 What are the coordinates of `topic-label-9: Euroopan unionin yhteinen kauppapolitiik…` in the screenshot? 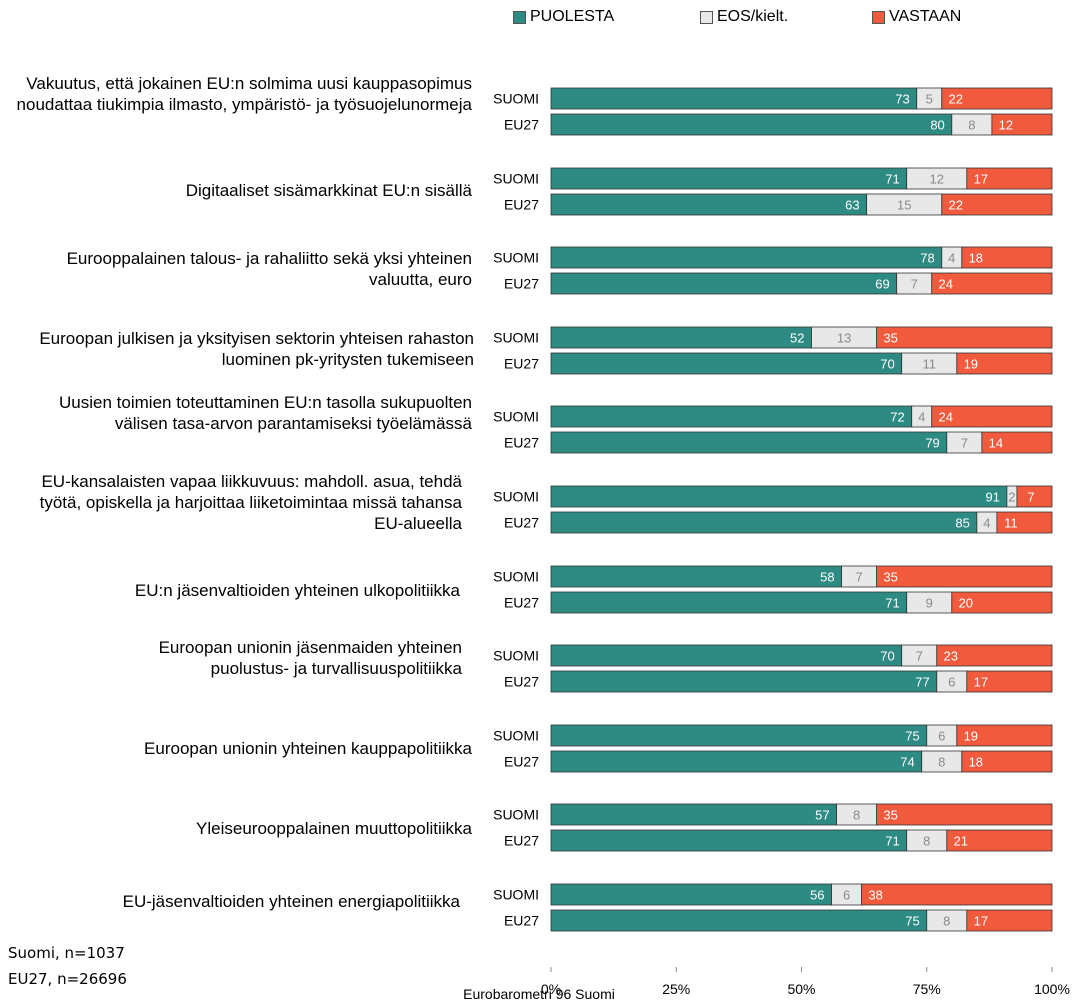 It's located at (308, 748).